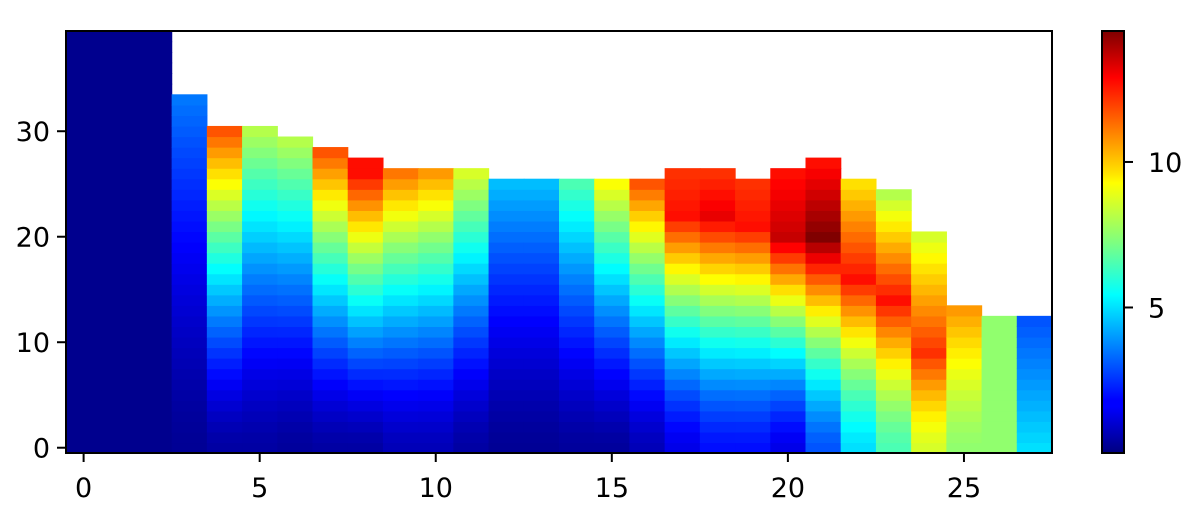 The height and width of the screenshot is (519, 1196). I want to click on colorbar-tick-label: 10, so click(1165, 163).